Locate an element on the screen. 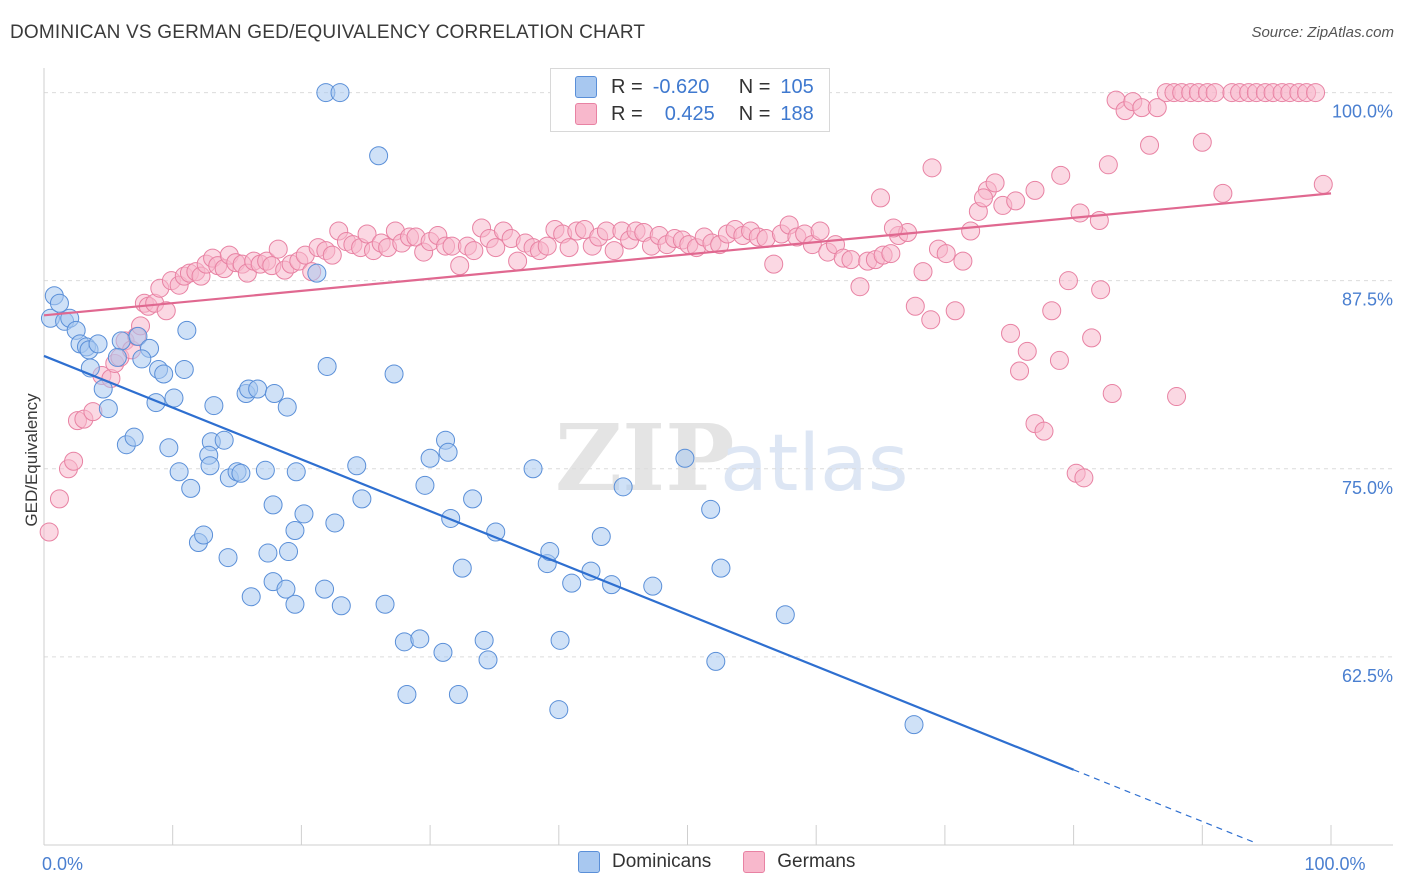 The image size is (1406, 892). legend-row-germans: R = 0.425 N = 188 is located at coordinates (682, 114).